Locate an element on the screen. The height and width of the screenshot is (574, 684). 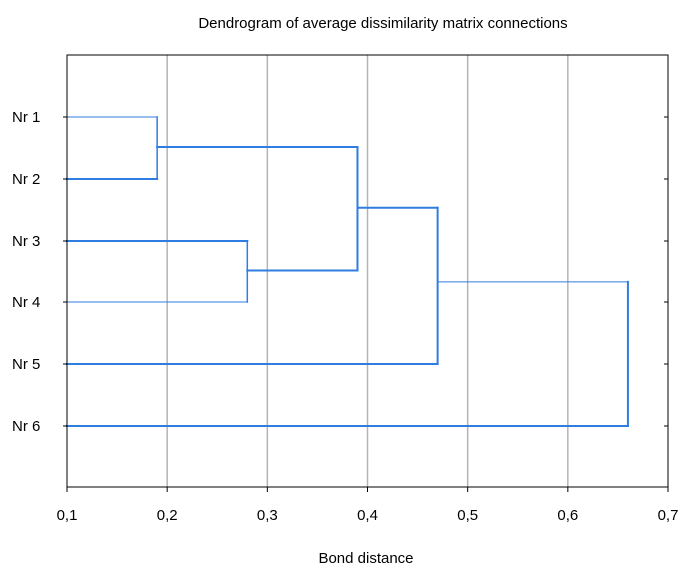
leaf-label: Nr 1 is located at coordinates (26, 117).